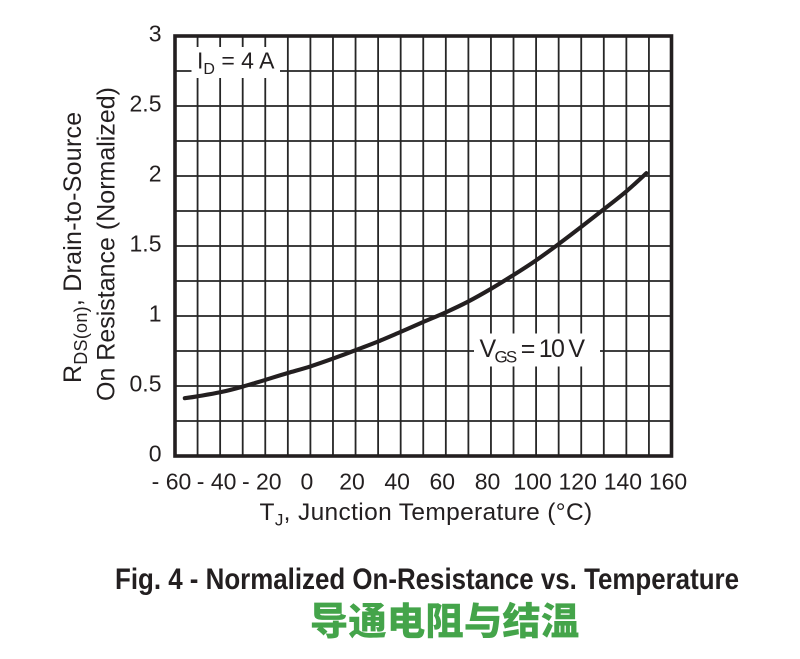 The height and width of the screenshot is (659, 800). I want to click on svg-text: 100, so click(532, 482).